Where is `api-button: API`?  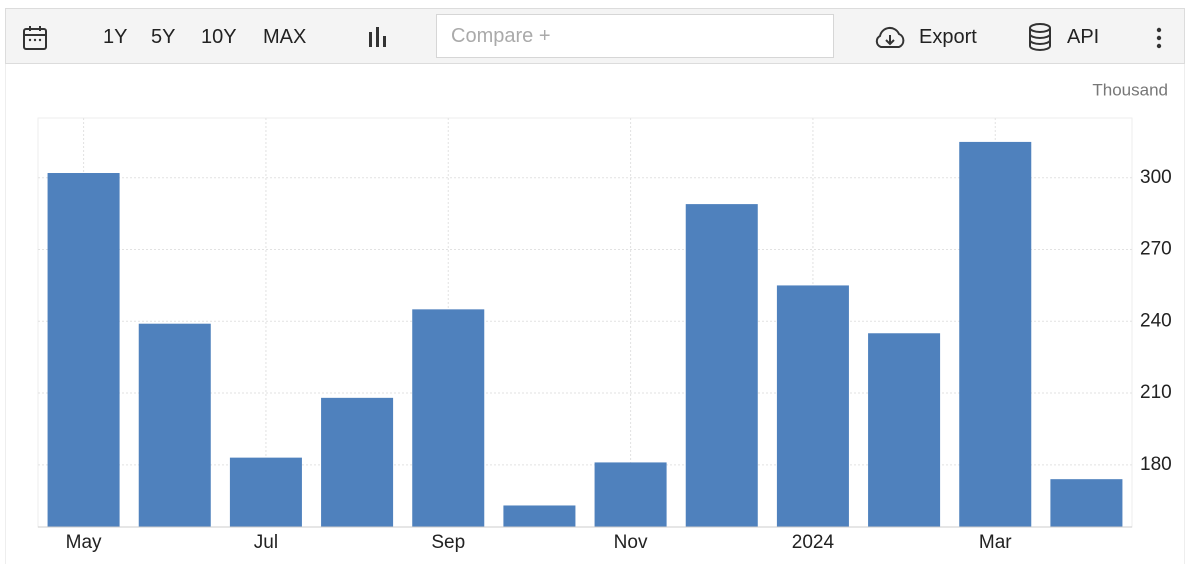
api-button: API is located at coordinates (1083, 37).